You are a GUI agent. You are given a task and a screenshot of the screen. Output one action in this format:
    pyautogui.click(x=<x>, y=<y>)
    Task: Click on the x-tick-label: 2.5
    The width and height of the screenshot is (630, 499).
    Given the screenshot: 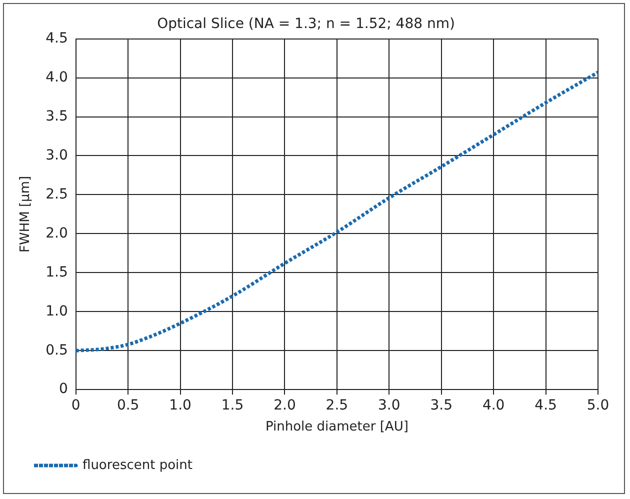 What is the action you would take?
    pyautogui.click(x=337, y=406)
    